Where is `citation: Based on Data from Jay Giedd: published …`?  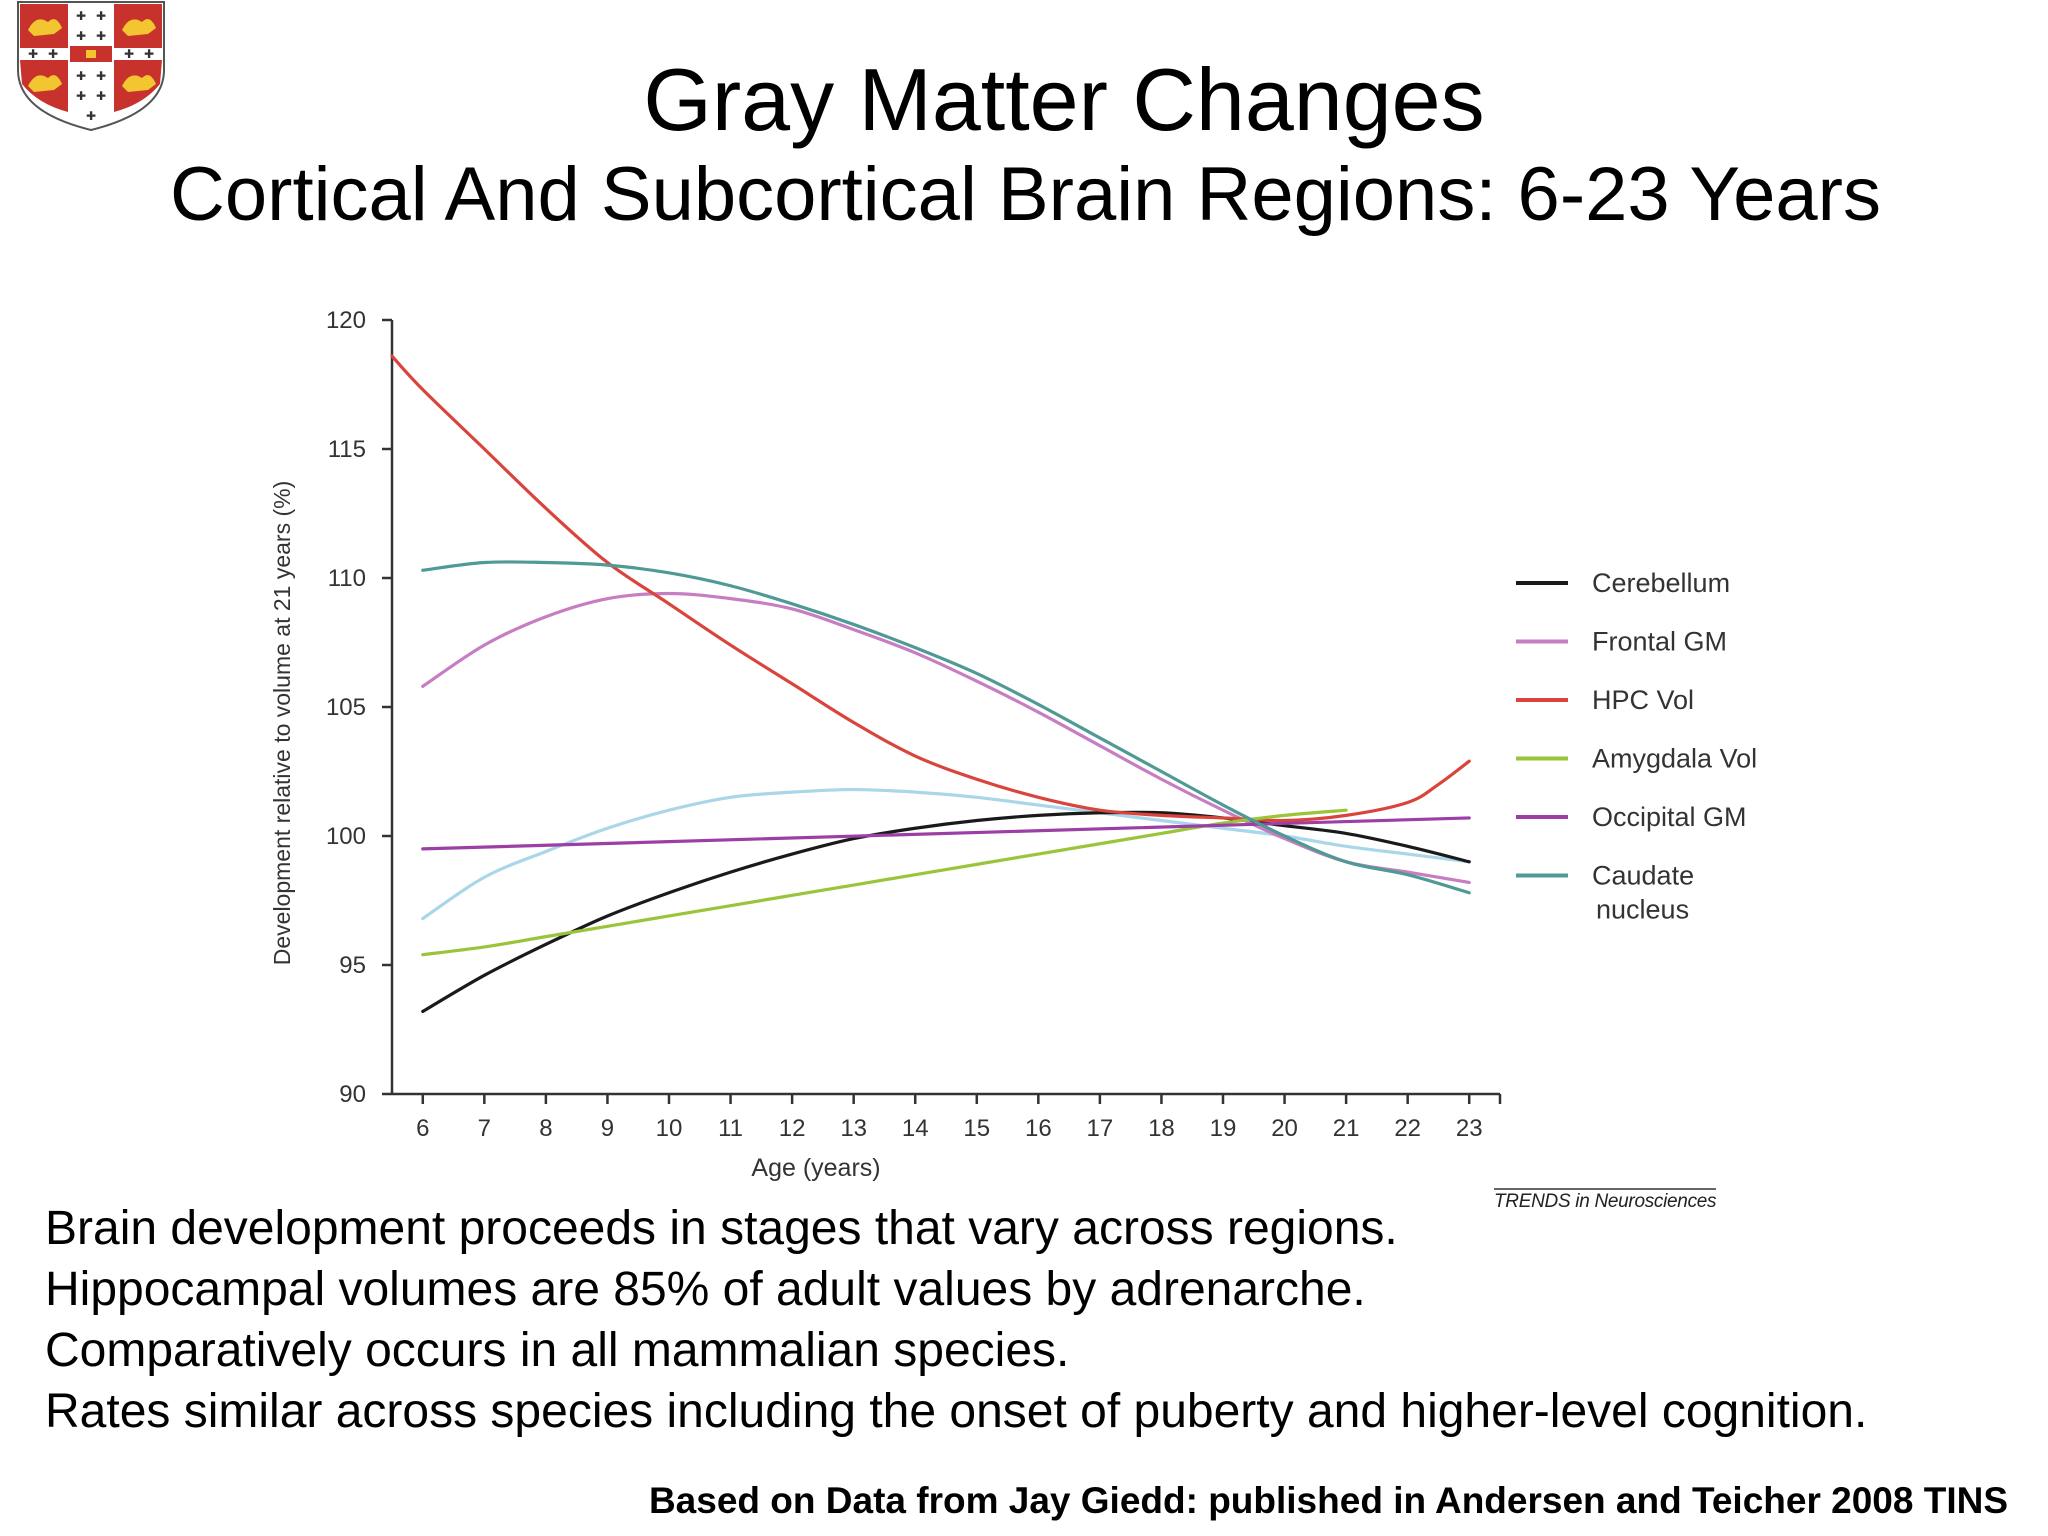
citation: Based on Data from Jay Giedd: published … is located at coordinates (1328, 1500).